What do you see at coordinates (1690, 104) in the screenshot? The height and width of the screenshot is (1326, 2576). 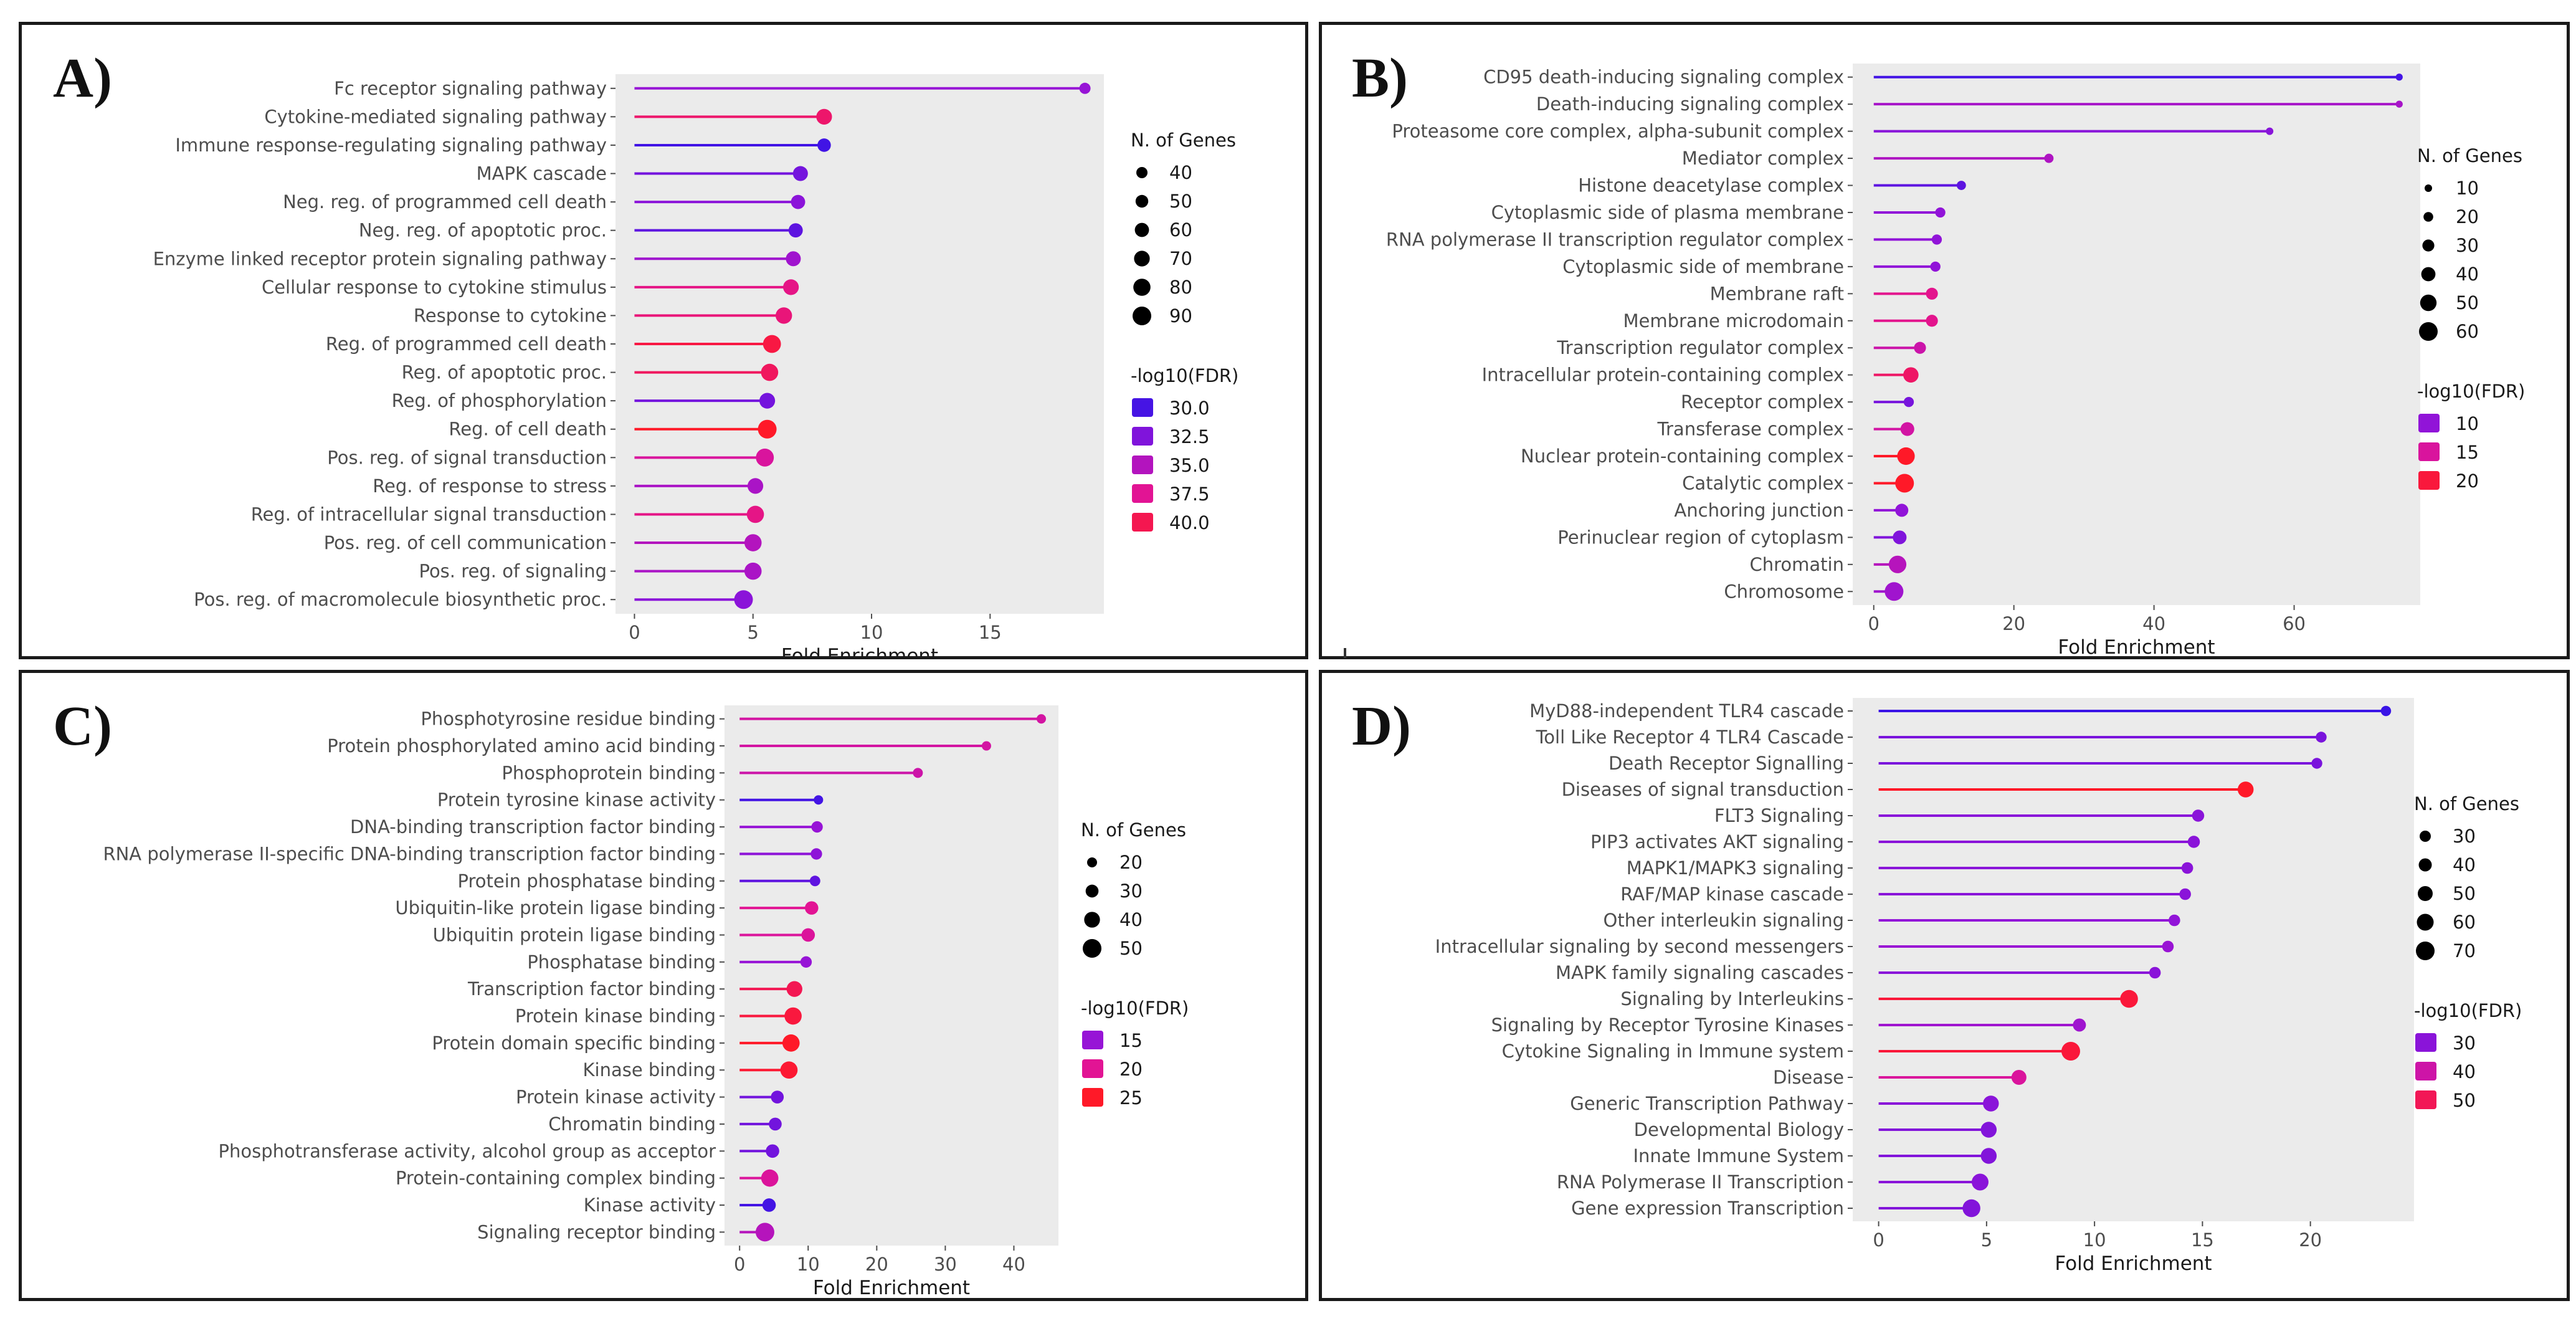 I see `category-label: Death-inducing signaling complex` at bounding box center [1690, 104].